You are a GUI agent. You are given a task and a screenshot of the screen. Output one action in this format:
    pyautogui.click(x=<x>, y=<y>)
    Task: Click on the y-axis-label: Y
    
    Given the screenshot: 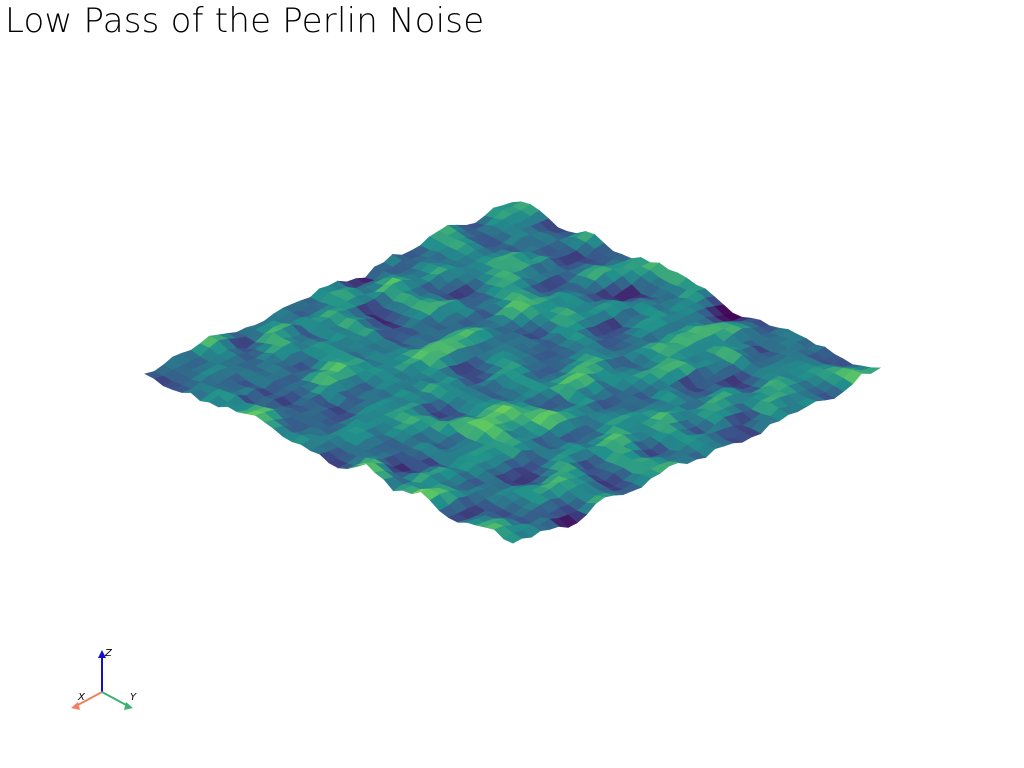 What is the action you would take?
    pyautogui.click(x=133, y=697)
    